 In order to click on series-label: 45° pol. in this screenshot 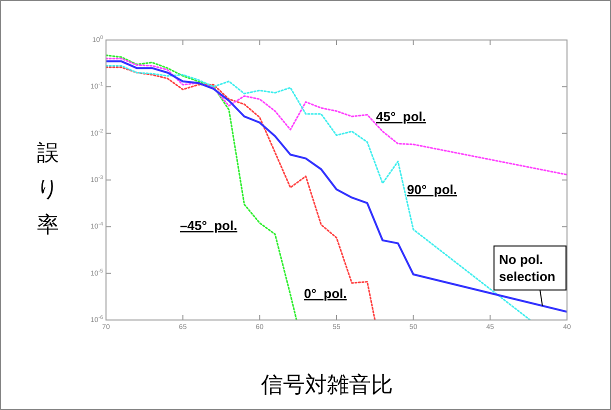, I will do `click(401, 116)`.